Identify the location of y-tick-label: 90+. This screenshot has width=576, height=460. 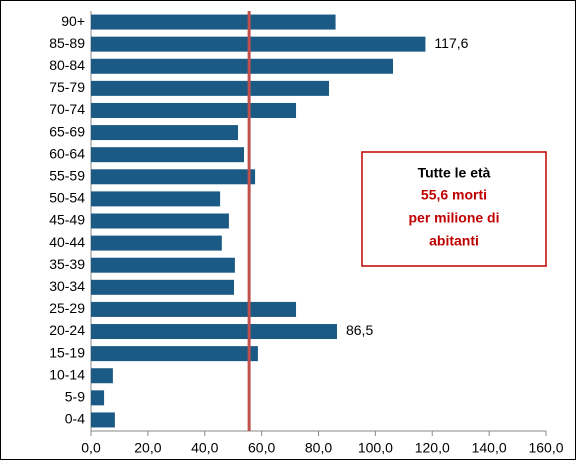
(73, 21).